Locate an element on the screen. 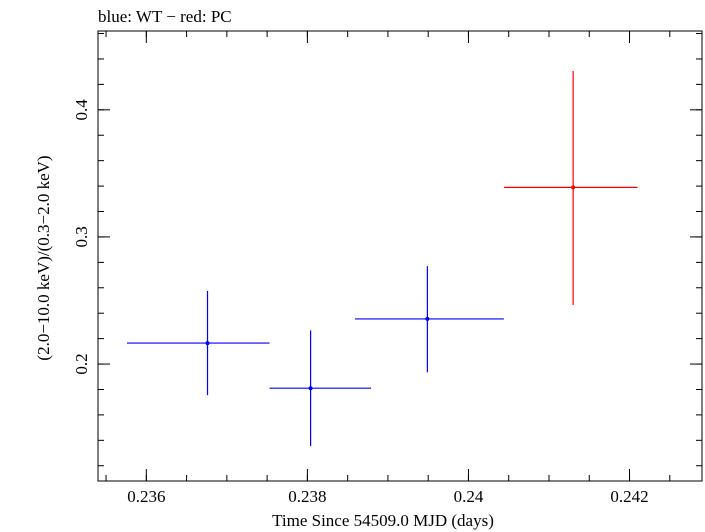  y-tick-label: 0.3 is located at coordinates (81, 236).